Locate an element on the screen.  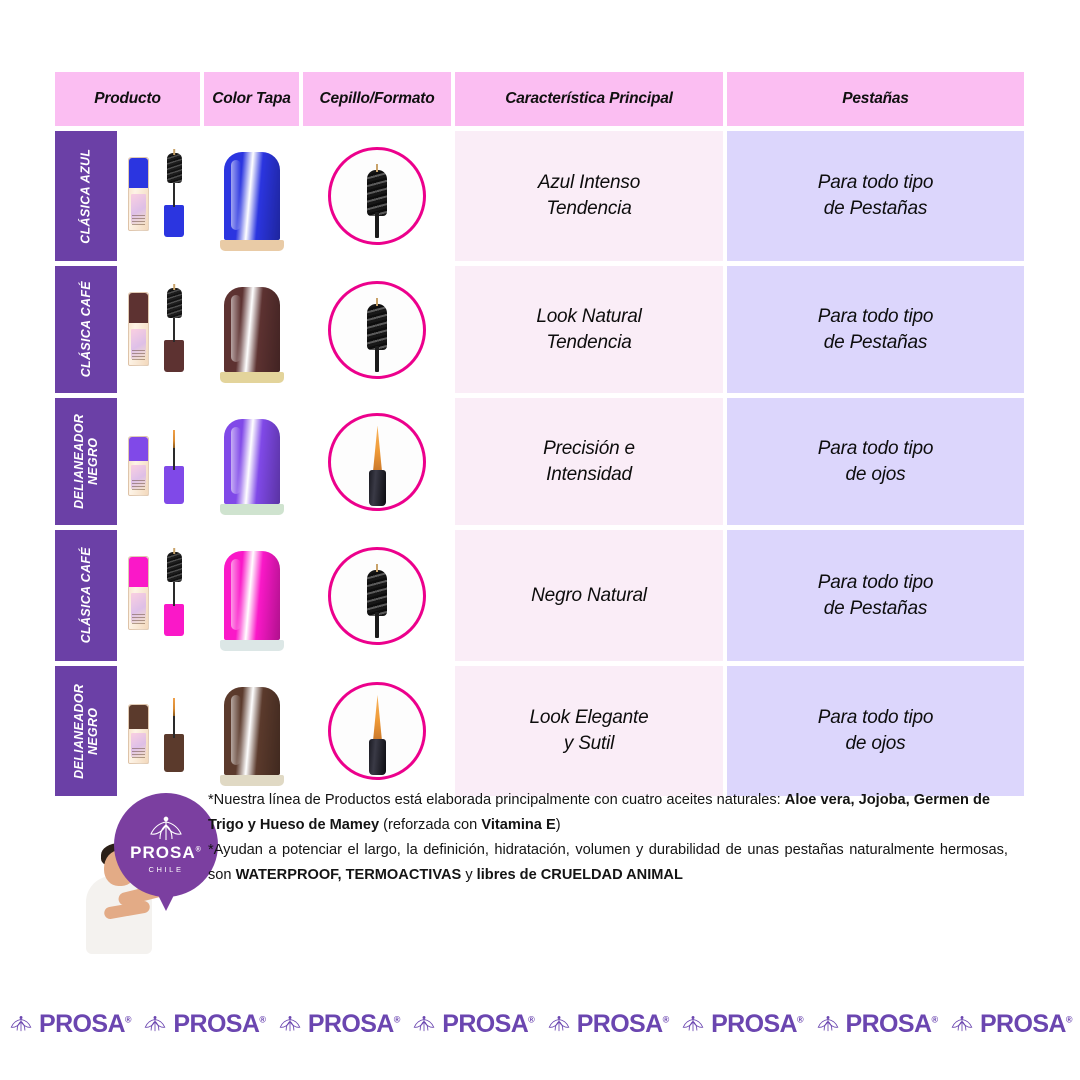
row-label-text: DELIANEADOR NEGRO is located at coordinates (85, 731).